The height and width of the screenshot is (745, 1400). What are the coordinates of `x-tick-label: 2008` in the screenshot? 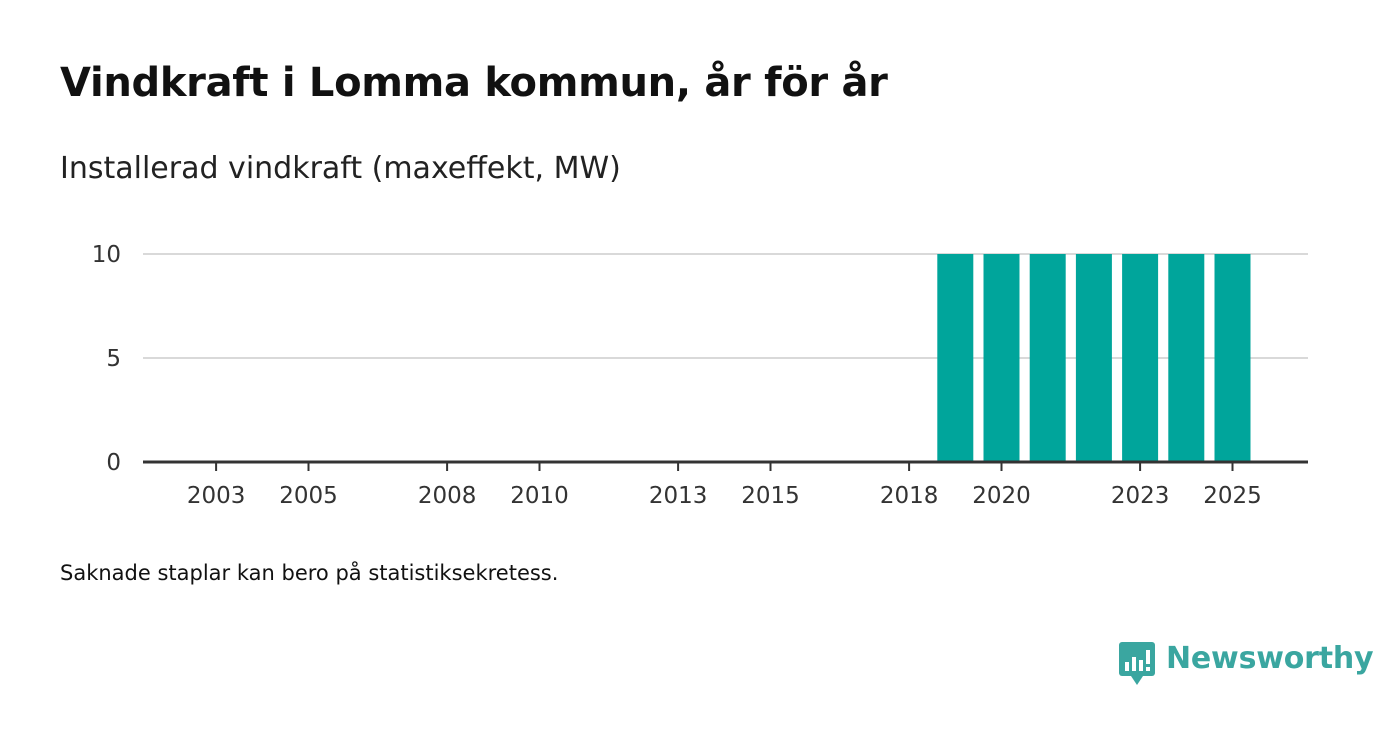 It's located at (447, 496).